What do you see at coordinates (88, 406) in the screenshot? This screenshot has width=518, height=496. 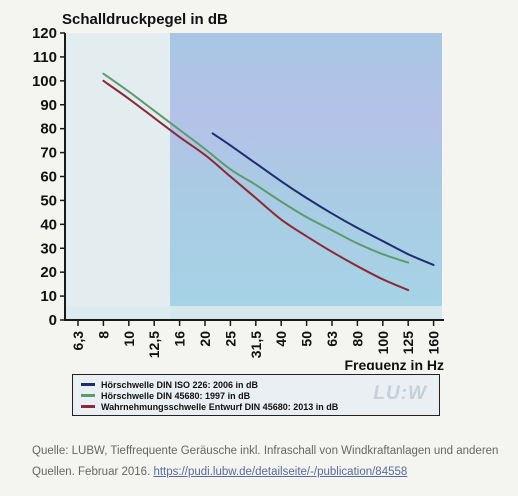 I see `legend-swatch-din45680-2013` at bounding box center [88, 406].